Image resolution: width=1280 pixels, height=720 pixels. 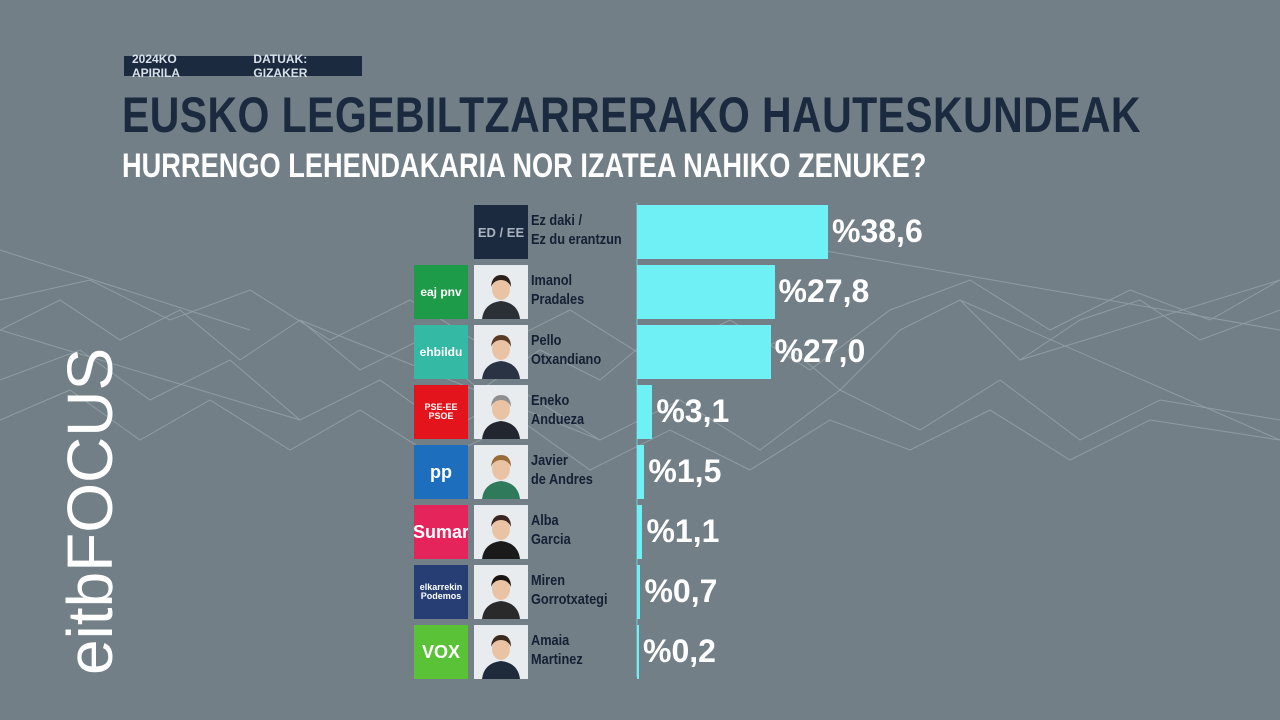 I want to click on candidate-name: Ez daki / Ez du erantzun, so click(x=578, y=230).